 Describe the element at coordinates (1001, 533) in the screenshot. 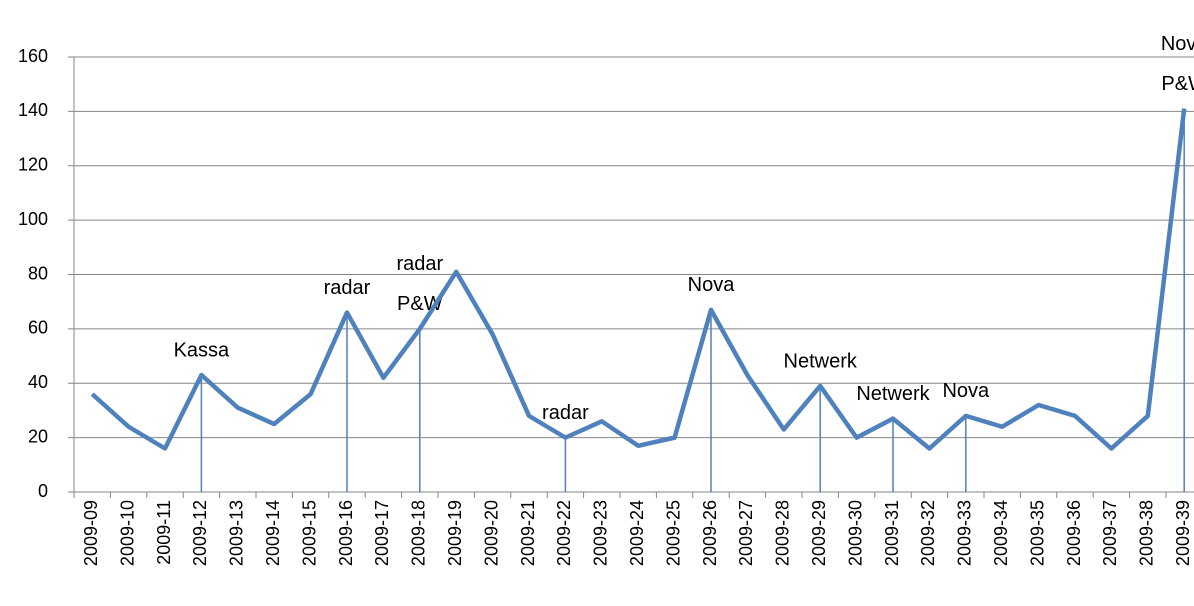

I see `x-tick-label: 2009-34` at that location.